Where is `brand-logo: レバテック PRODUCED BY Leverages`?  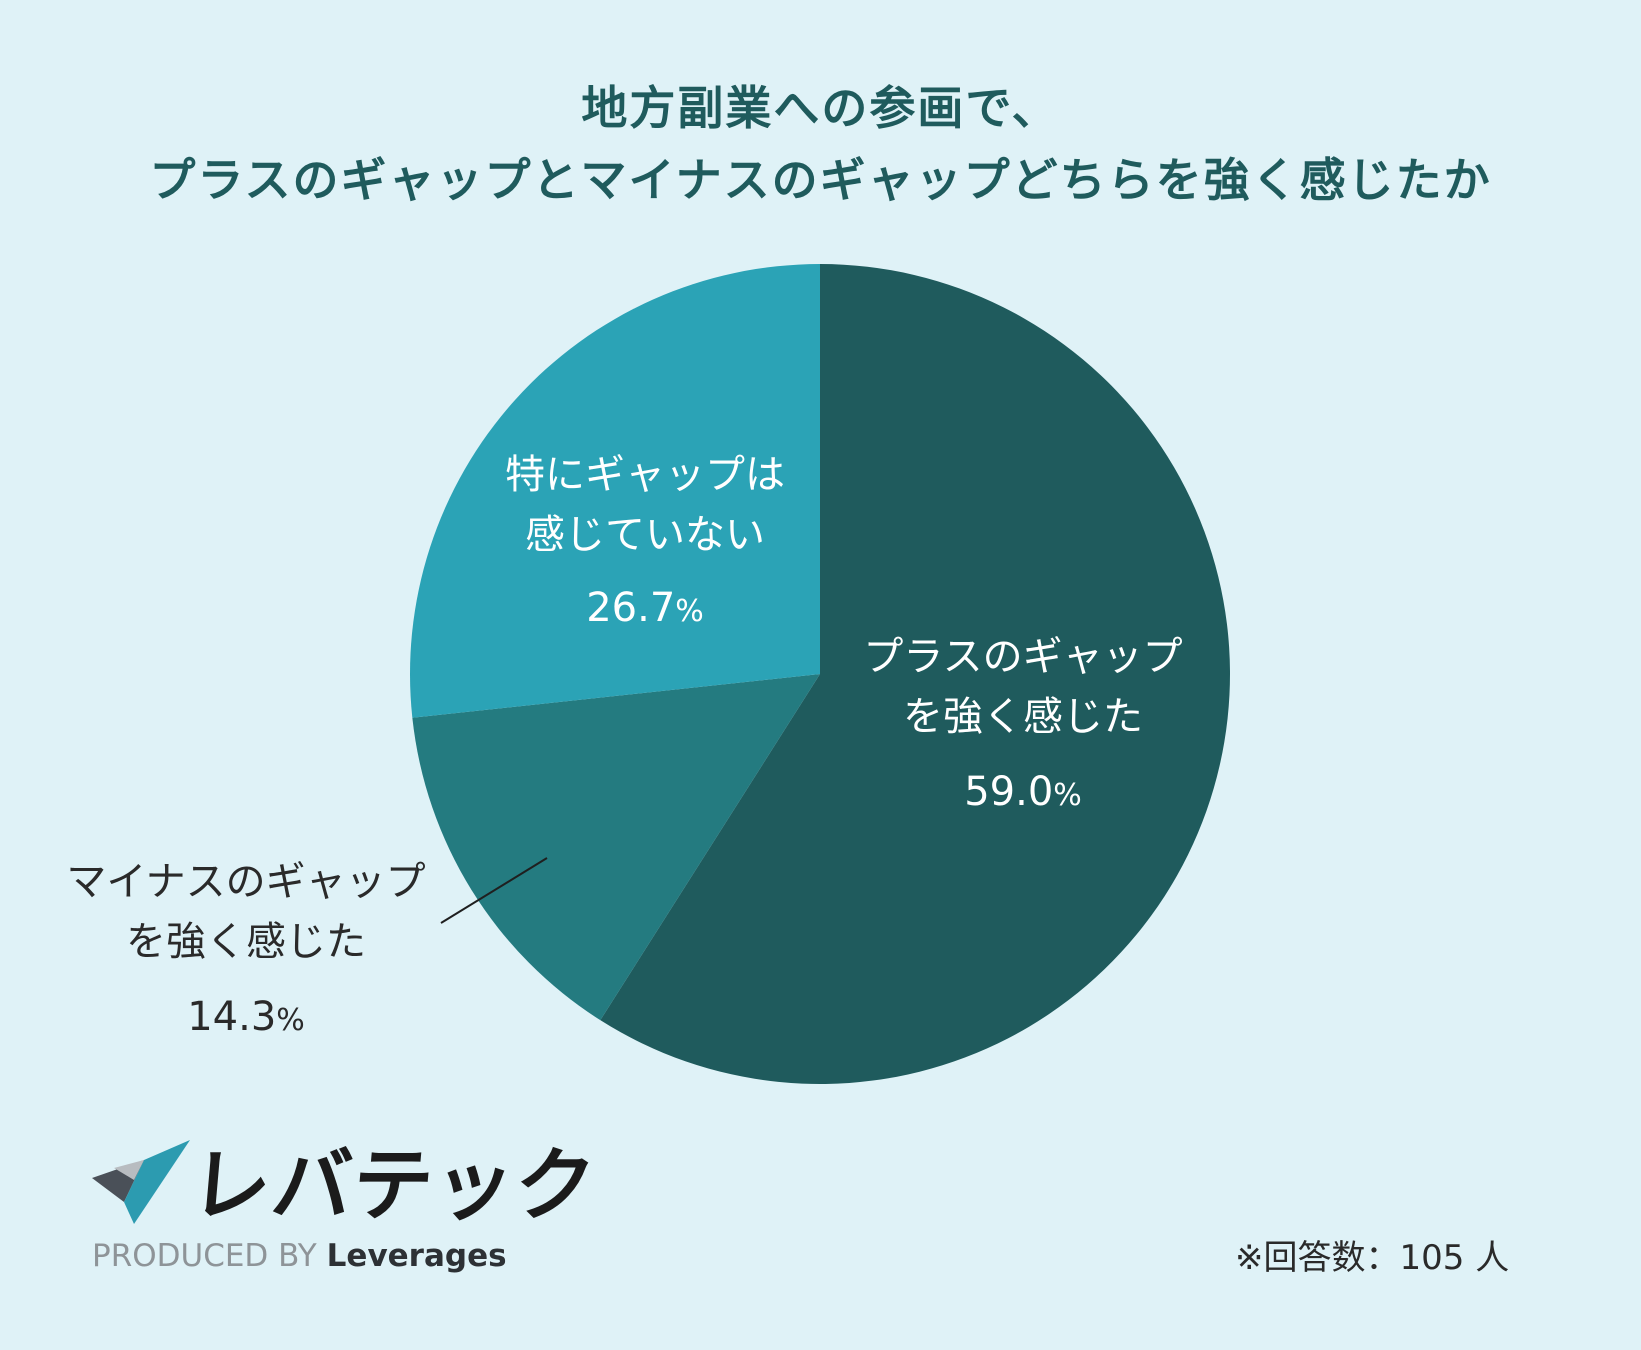 brand-logo: レバテック PRODUCED BY Leverages is located at coordinates (346, 1207).